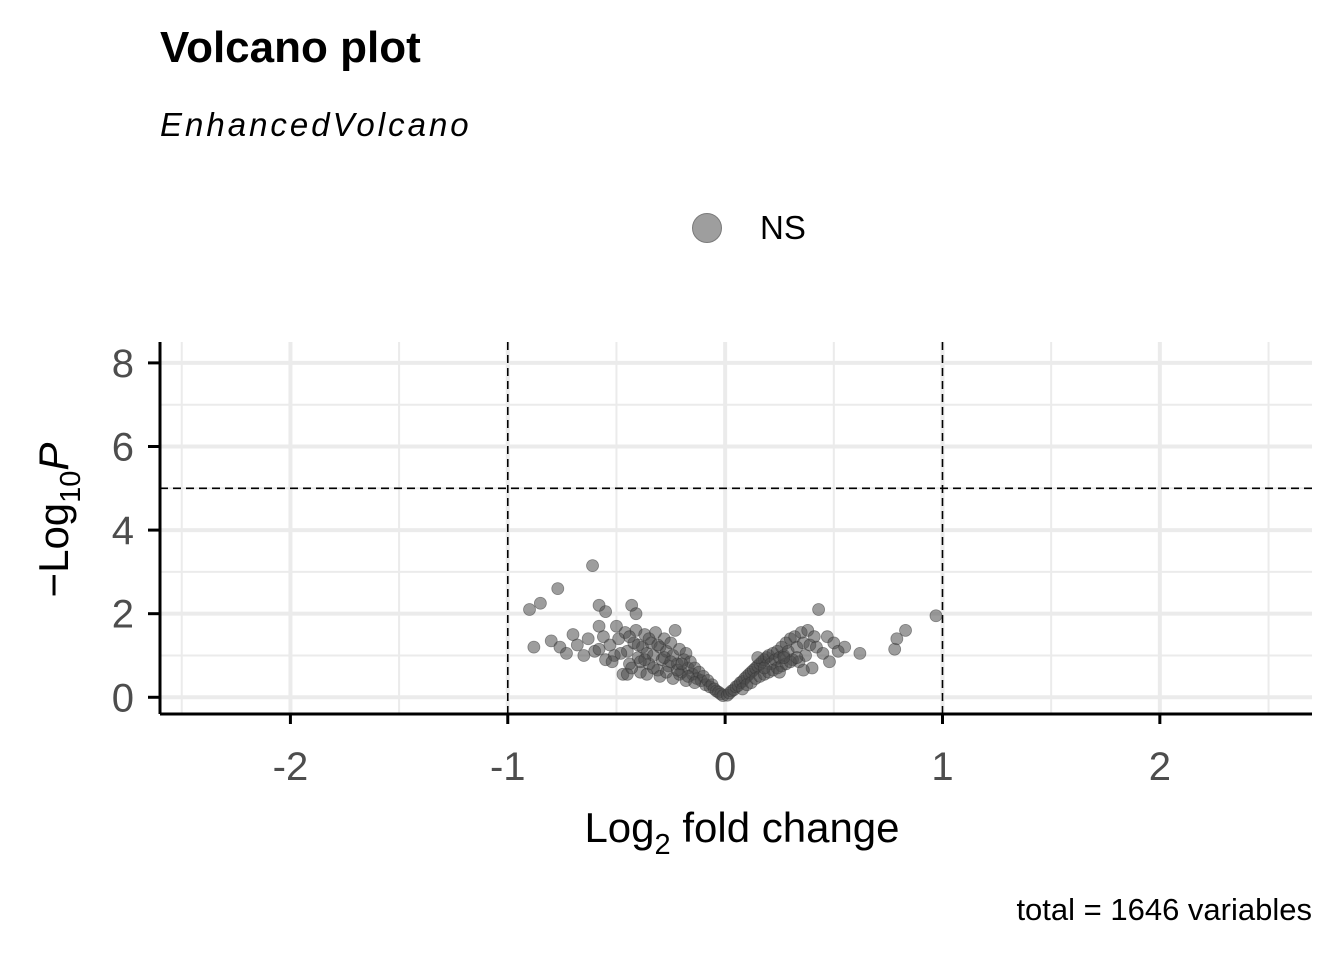 Image resolution: width=1344 pixels, height=960 pixels. I want to click on x-tick-label: 2, so click(1160, 767).